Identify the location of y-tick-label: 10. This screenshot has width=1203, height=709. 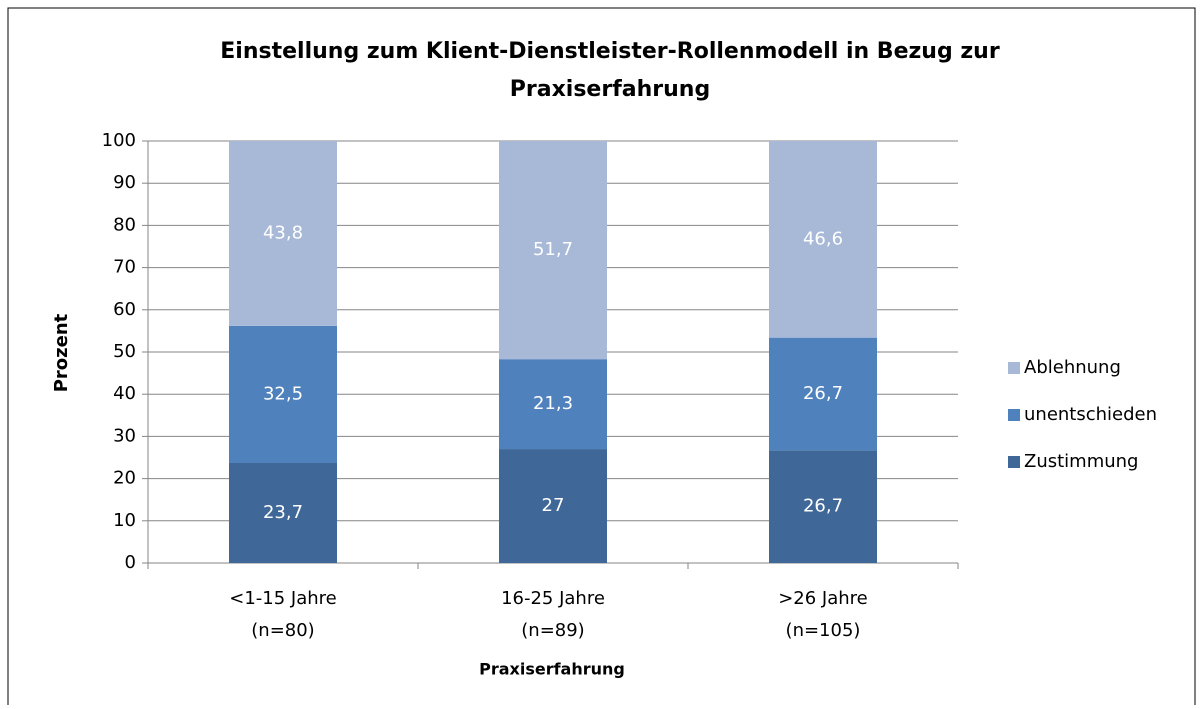
(124, 520).